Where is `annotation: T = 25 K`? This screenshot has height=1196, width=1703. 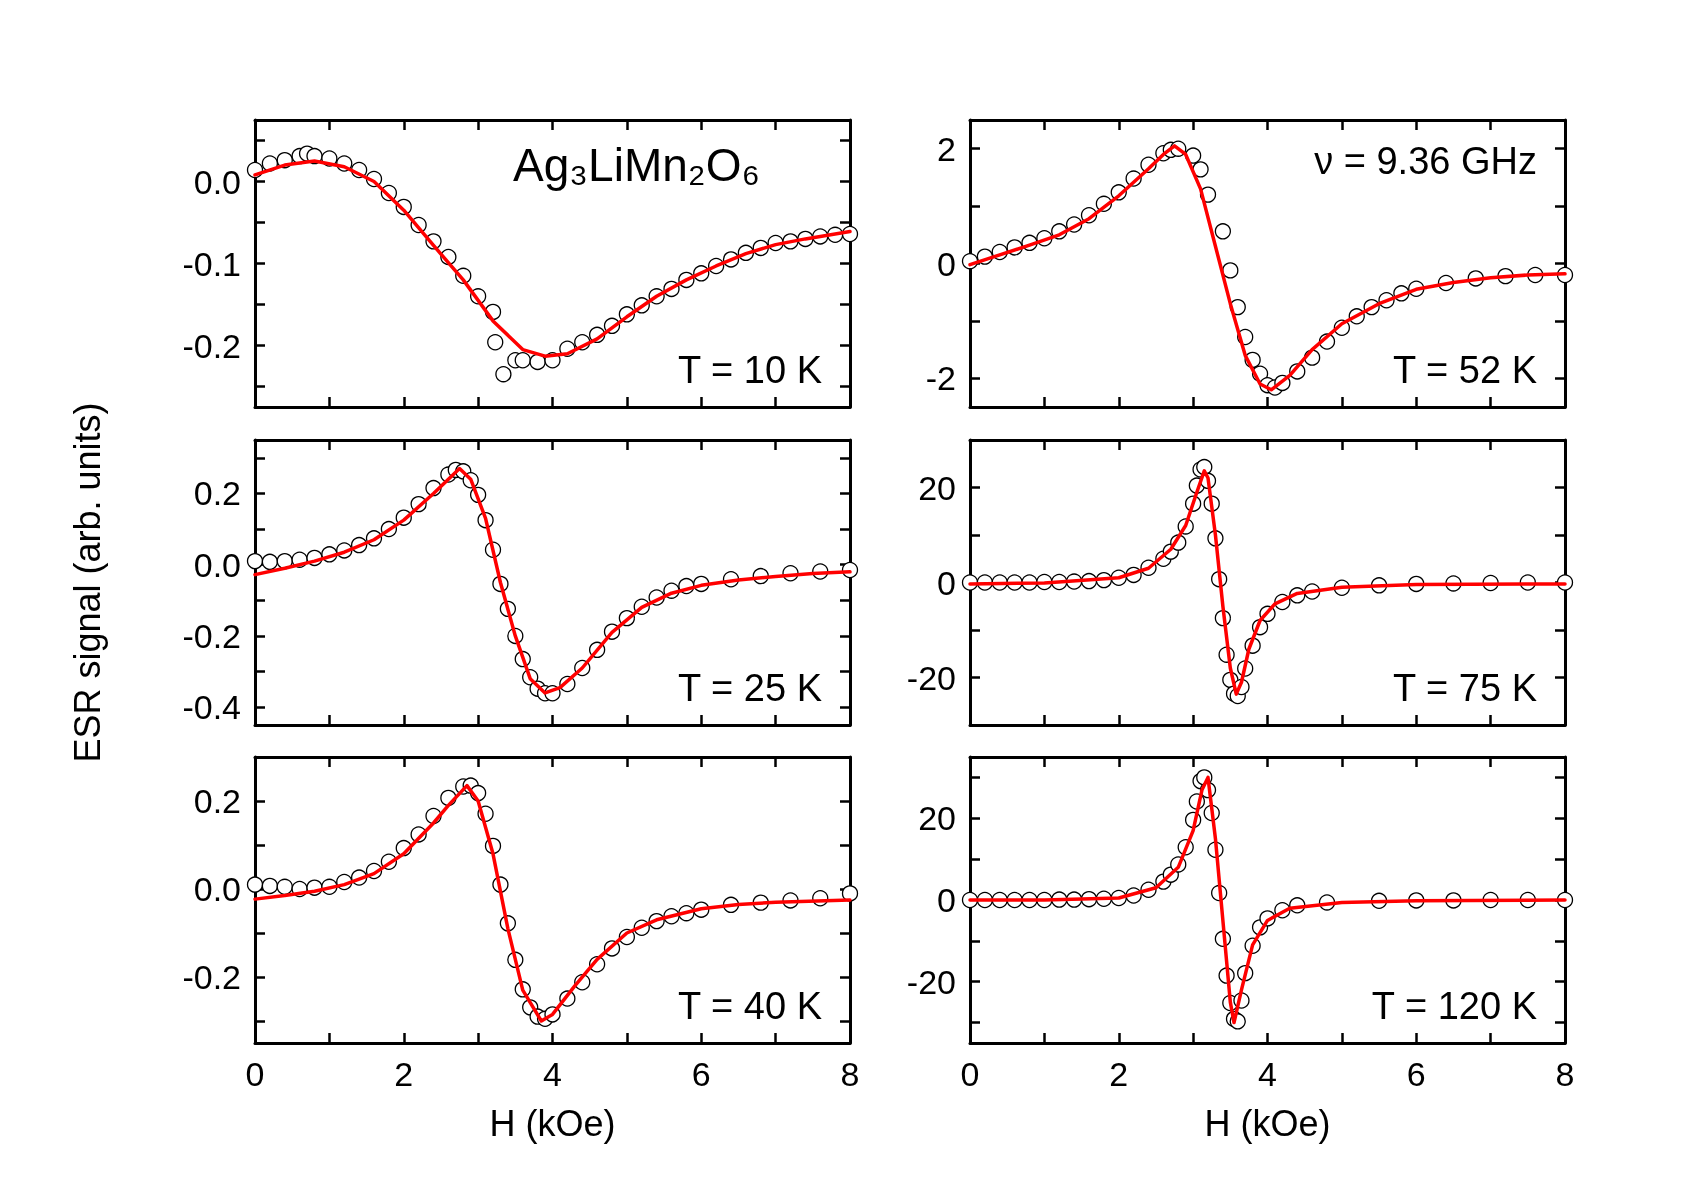
annotation: T = 25 K is located at coordinates (749, 688).